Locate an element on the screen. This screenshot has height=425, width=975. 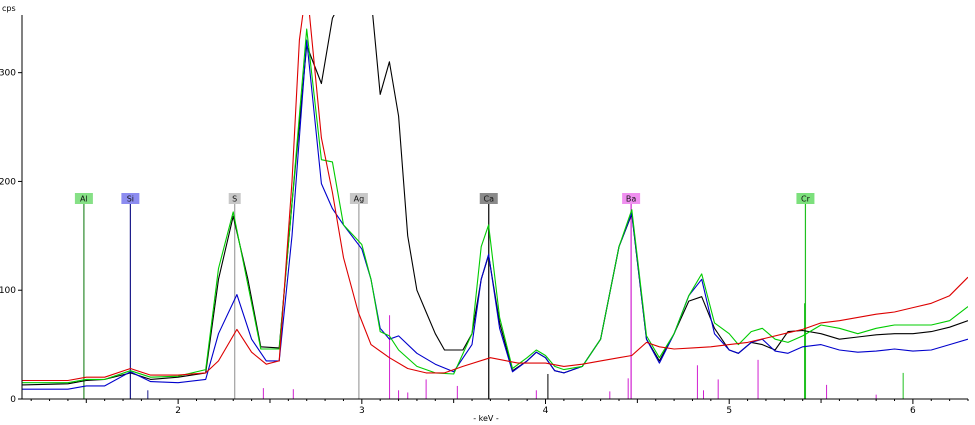
element-tag-ag: Ag is located at coordinates (358, 198).